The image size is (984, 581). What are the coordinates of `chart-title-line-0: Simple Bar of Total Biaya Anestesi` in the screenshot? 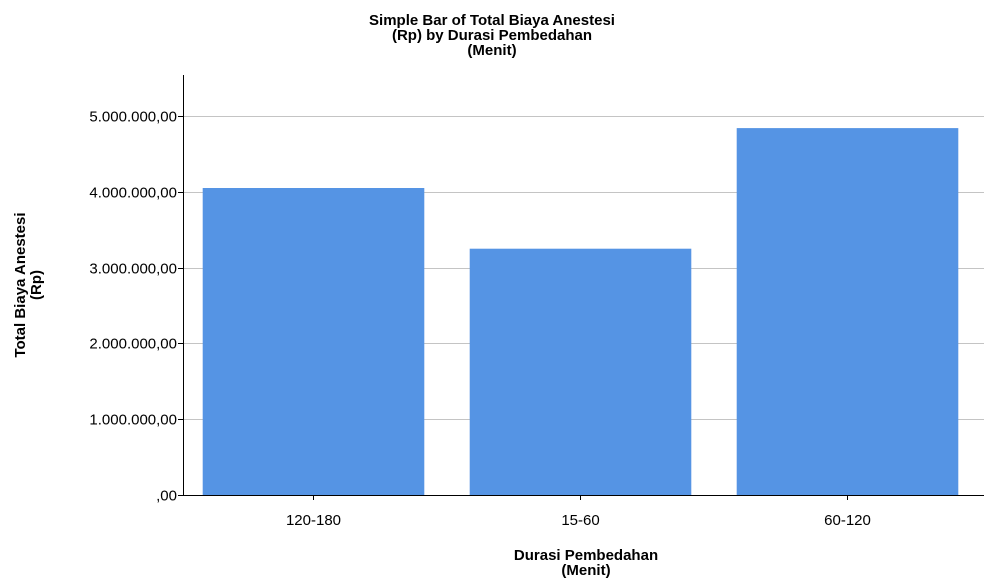 It's located at (492, 20).